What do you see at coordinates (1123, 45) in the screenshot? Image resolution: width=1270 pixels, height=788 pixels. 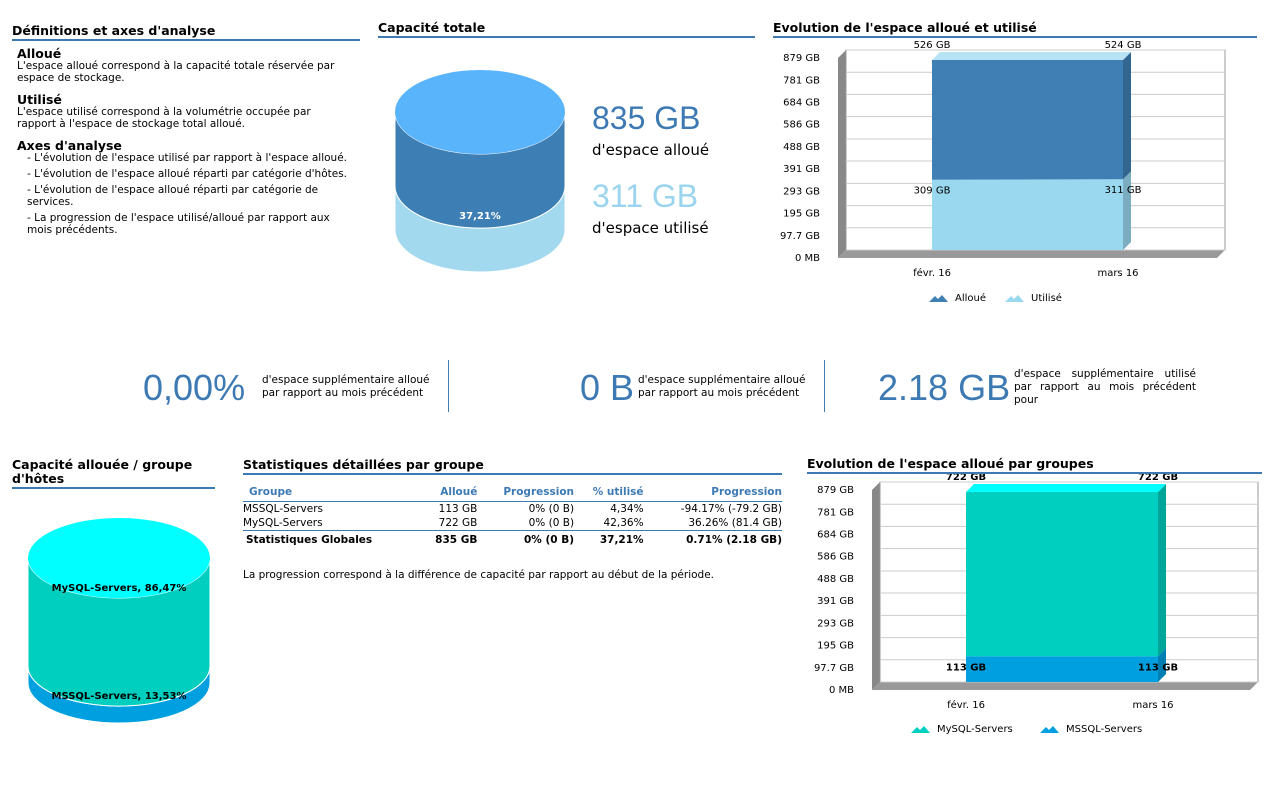 I see `value-label: 524 GB` at bounding box center [1123, 45].